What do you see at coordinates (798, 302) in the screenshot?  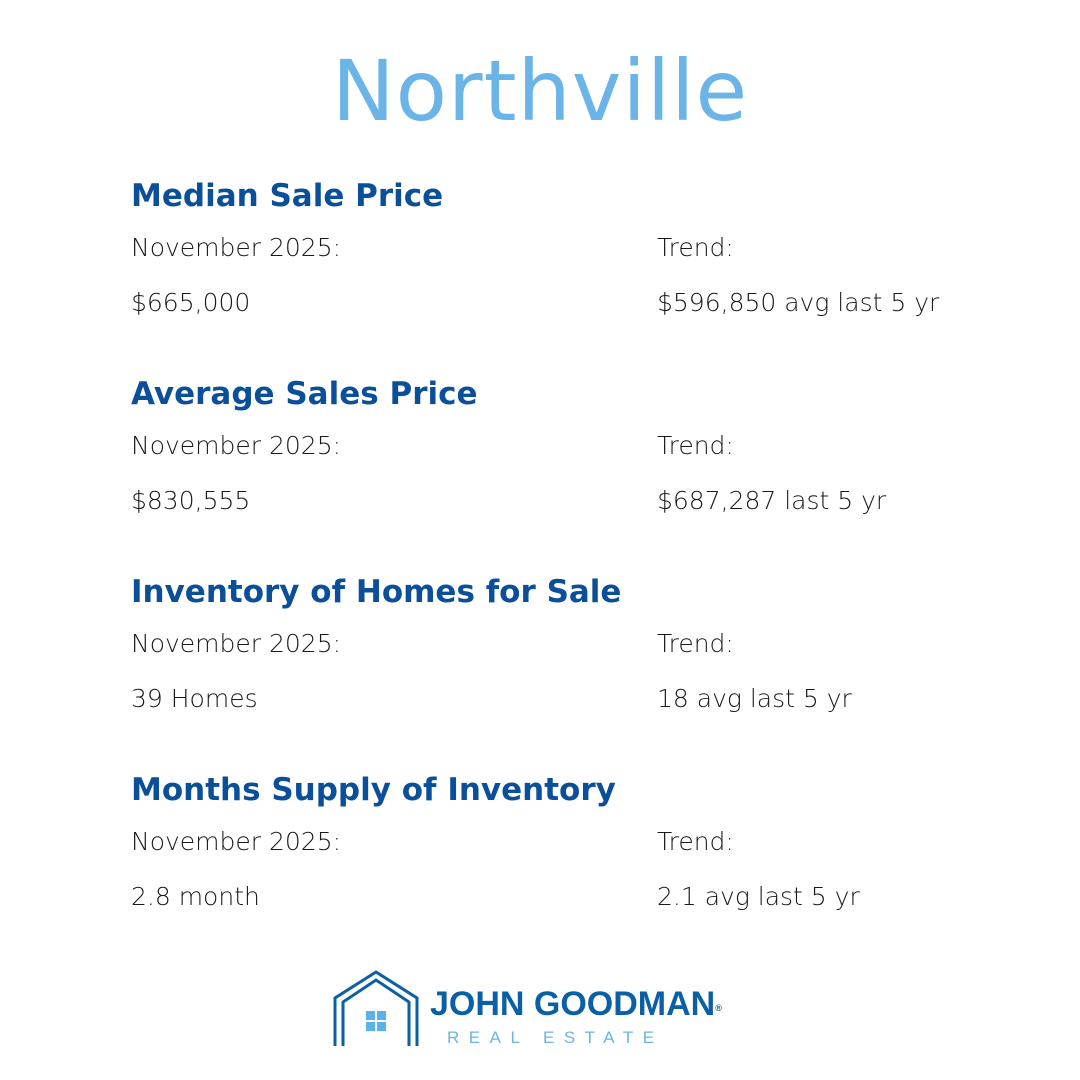 I see `trend-value: $596,850 avg last 5 yr` at bounding box center [798, 302].